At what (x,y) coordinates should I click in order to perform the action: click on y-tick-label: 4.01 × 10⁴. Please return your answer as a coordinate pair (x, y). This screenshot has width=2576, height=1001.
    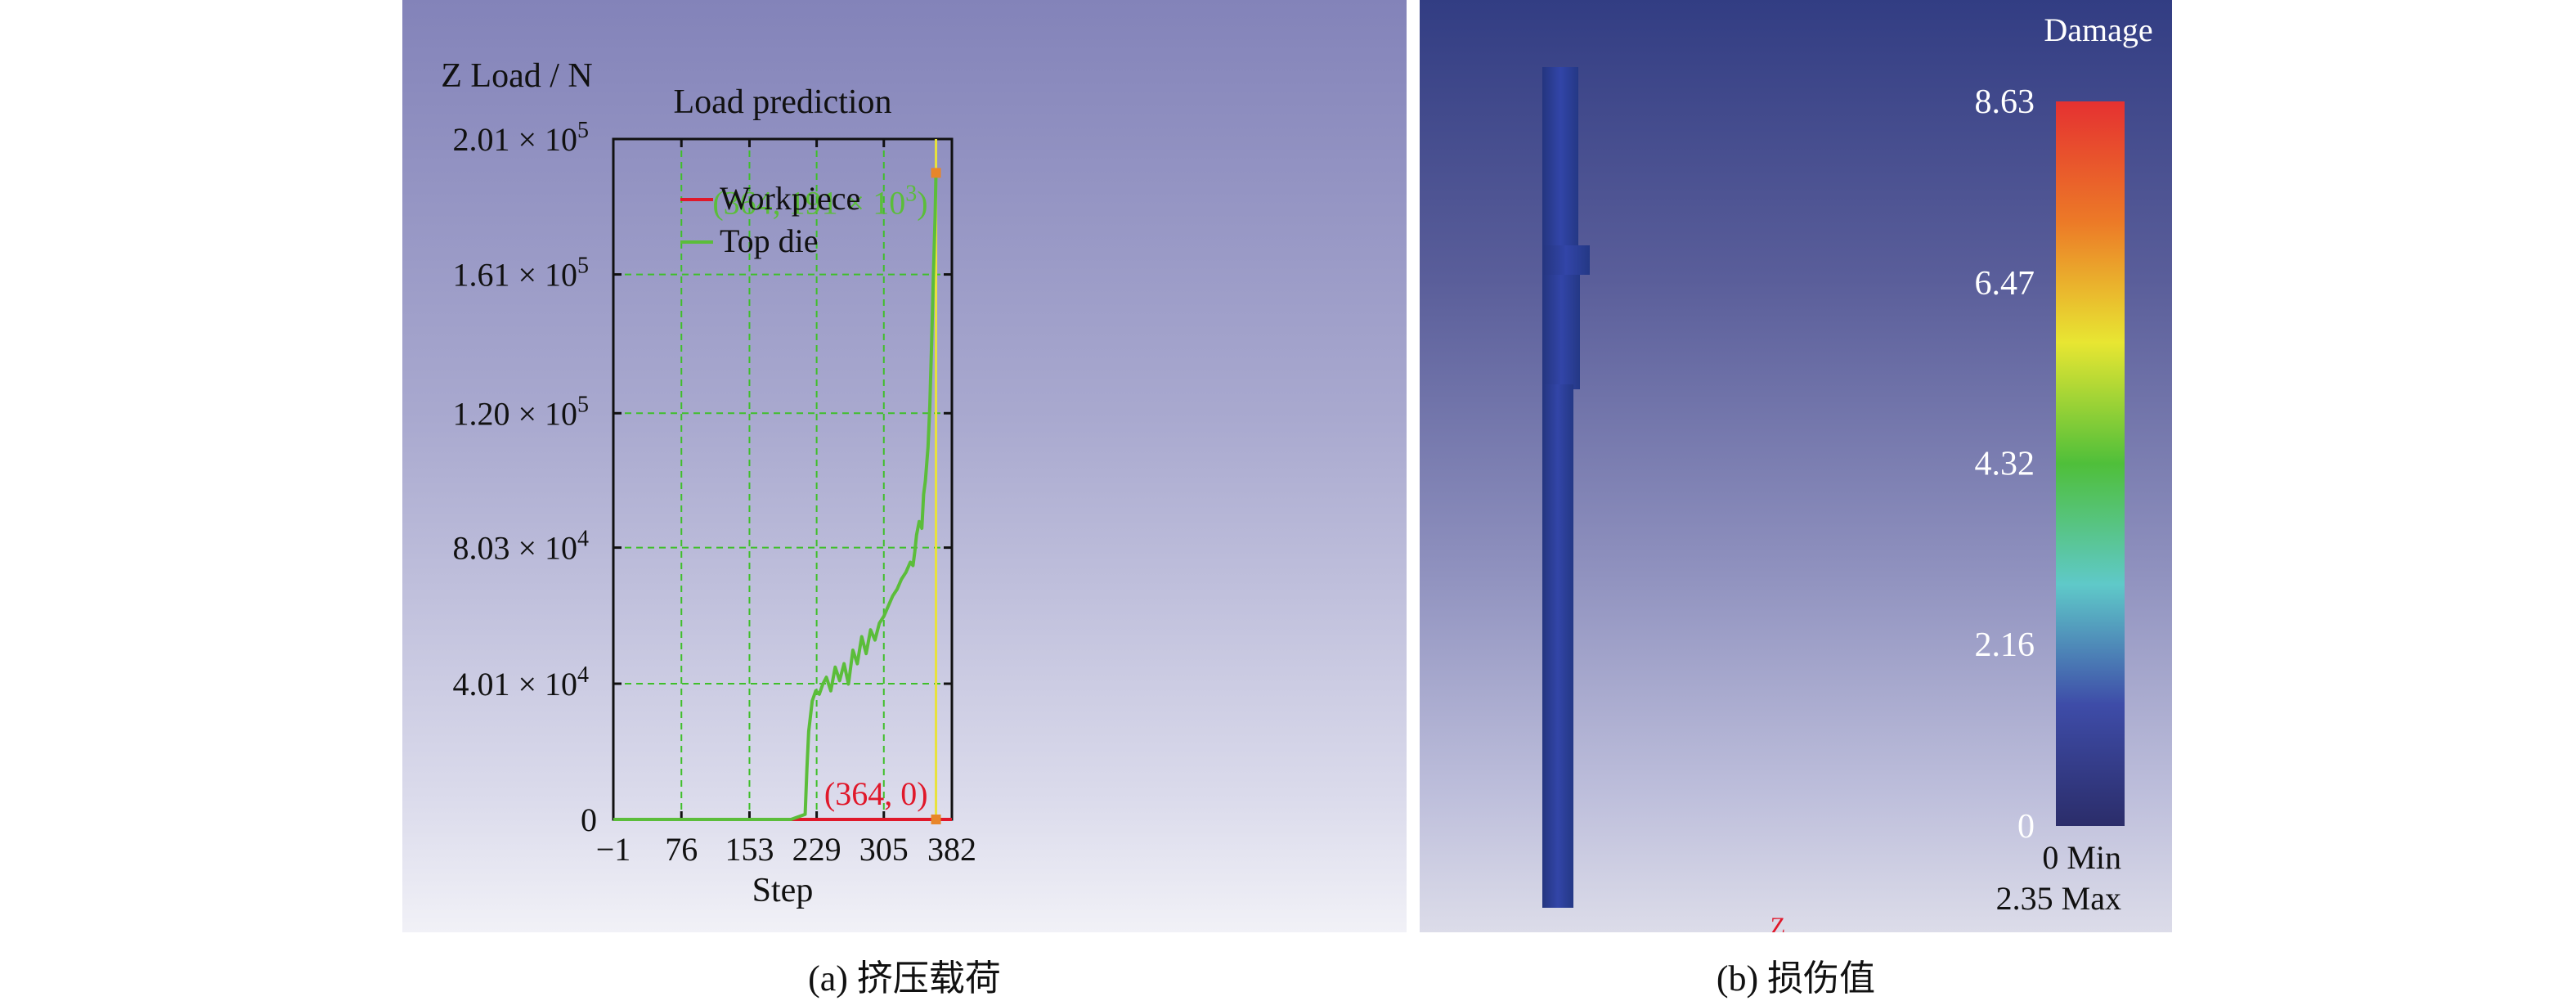
    Looking at the image, I should click on (520, 682).